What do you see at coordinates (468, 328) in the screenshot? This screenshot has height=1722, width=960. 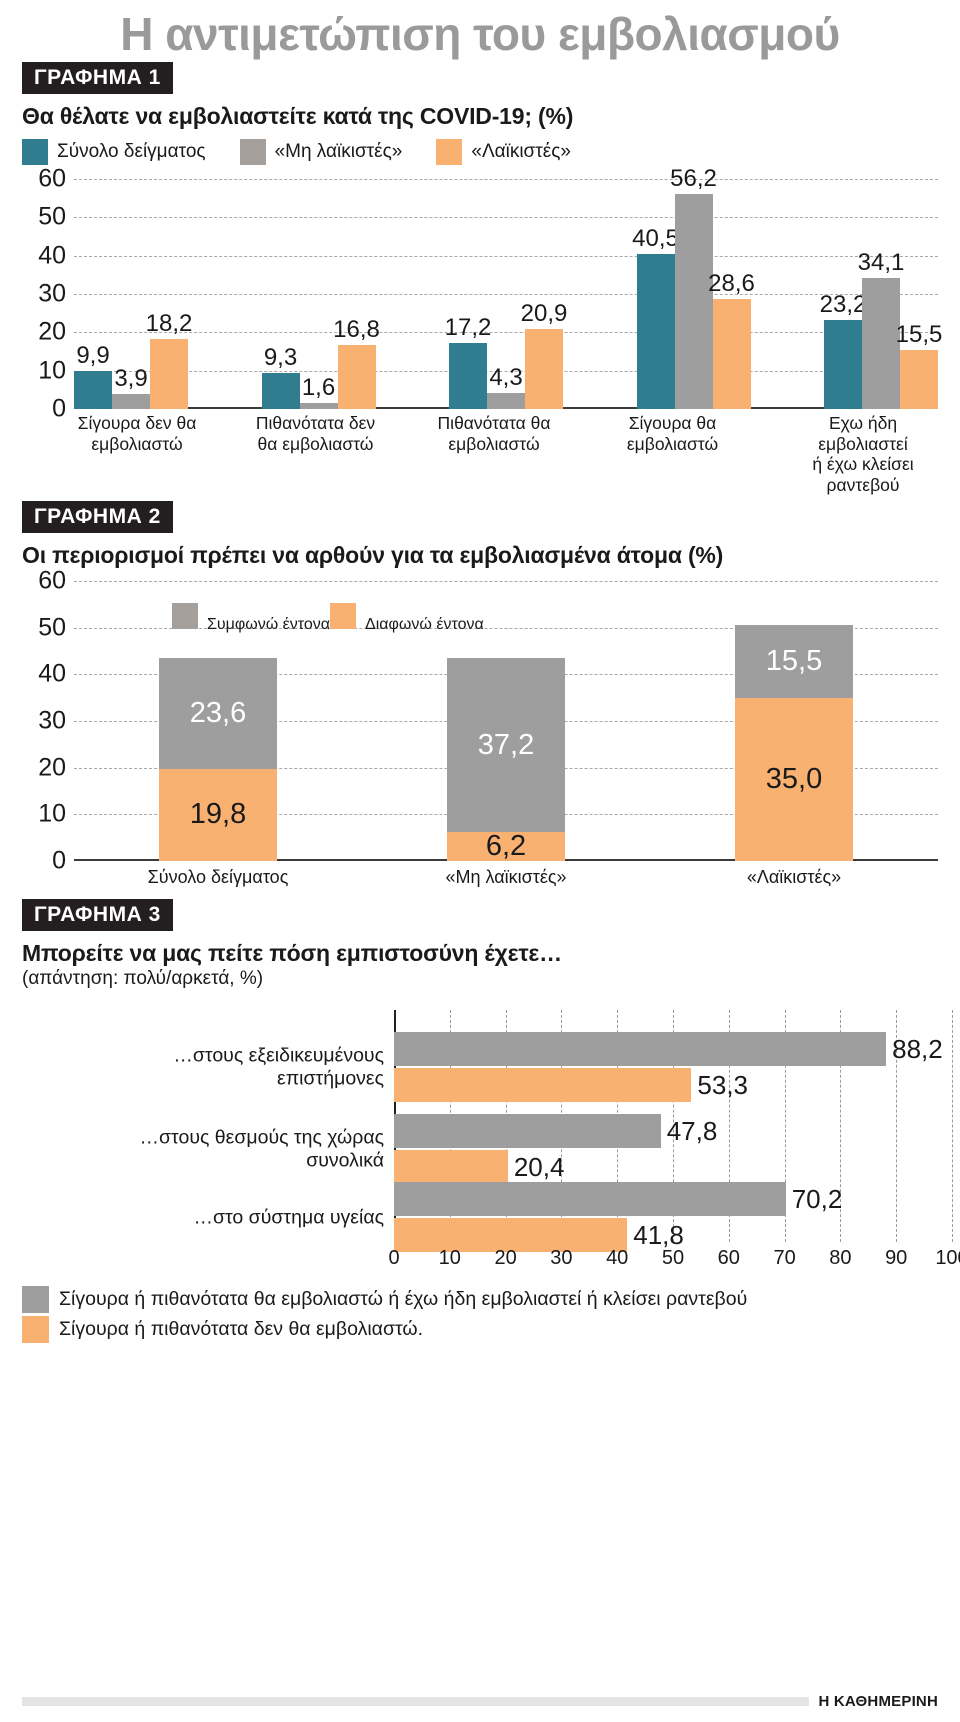 I see `bar-value-label: 17,2` at bounding box center [468, 328].